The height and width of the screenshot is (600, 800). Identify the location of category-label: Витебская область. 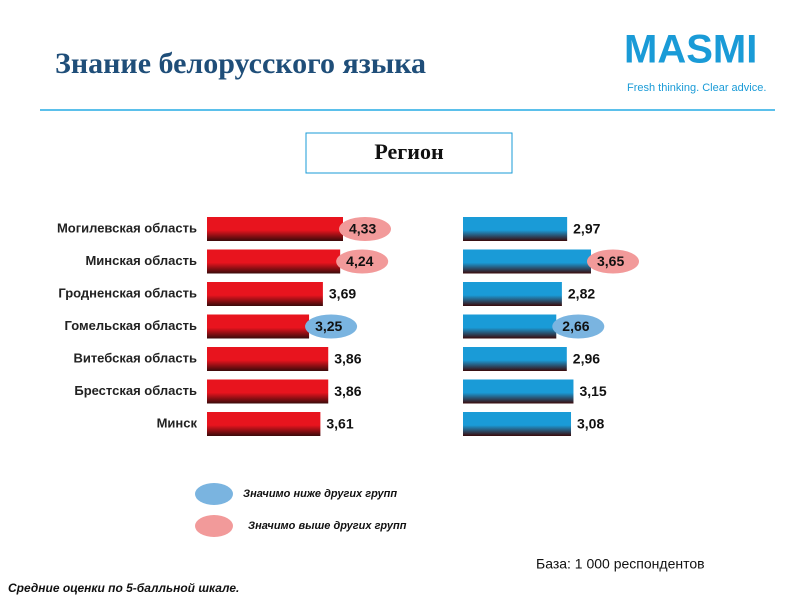
(135, 357).